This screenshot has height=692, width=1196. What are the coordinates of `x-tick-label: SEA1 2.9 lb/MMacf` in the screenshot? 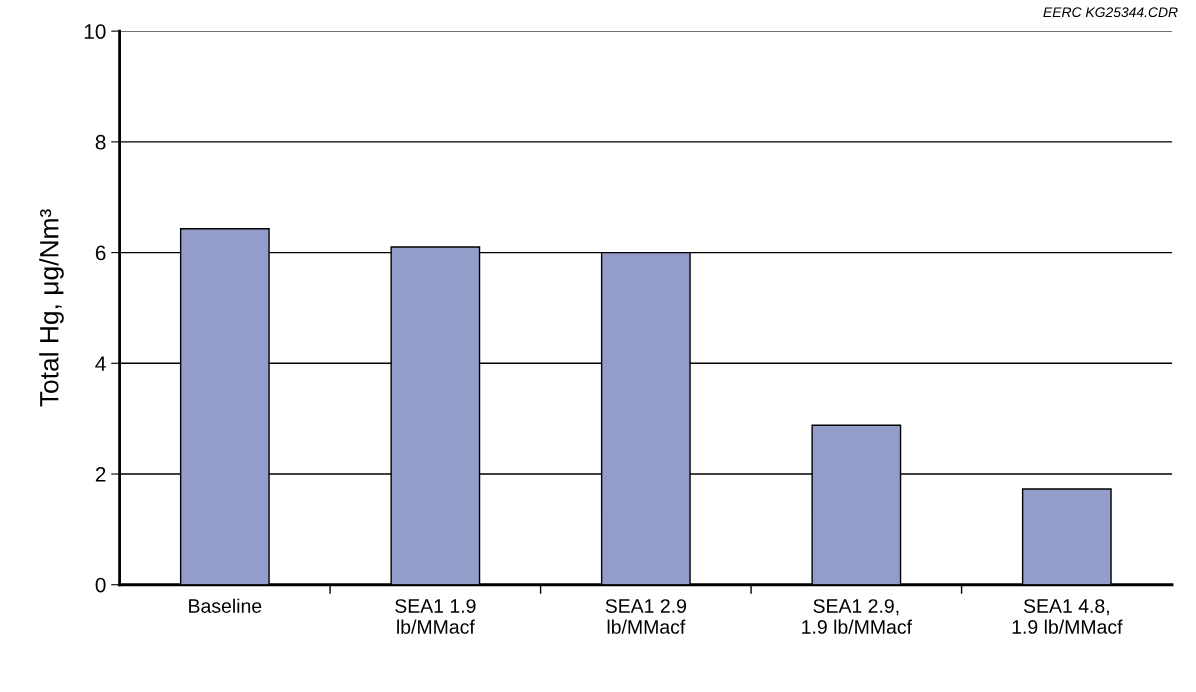 It's located at (645, 616).